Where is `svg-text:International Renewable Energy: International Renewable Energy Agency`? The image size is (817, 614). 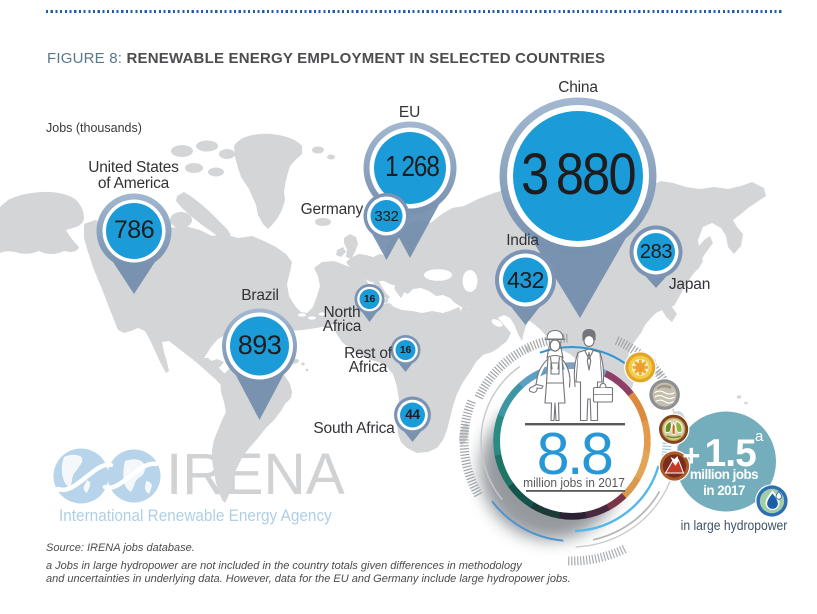
svg-text:International Renewable Energy: International Renewable Energy Agency is located at coordinates (195, 517).